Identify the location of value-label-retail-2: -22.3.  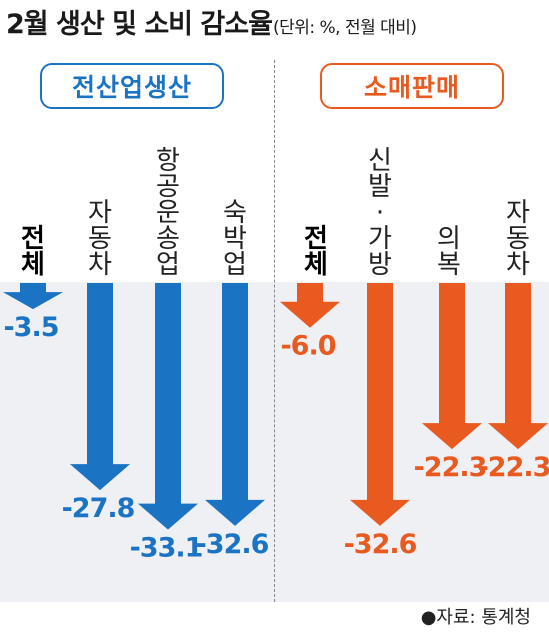
(450, 467).